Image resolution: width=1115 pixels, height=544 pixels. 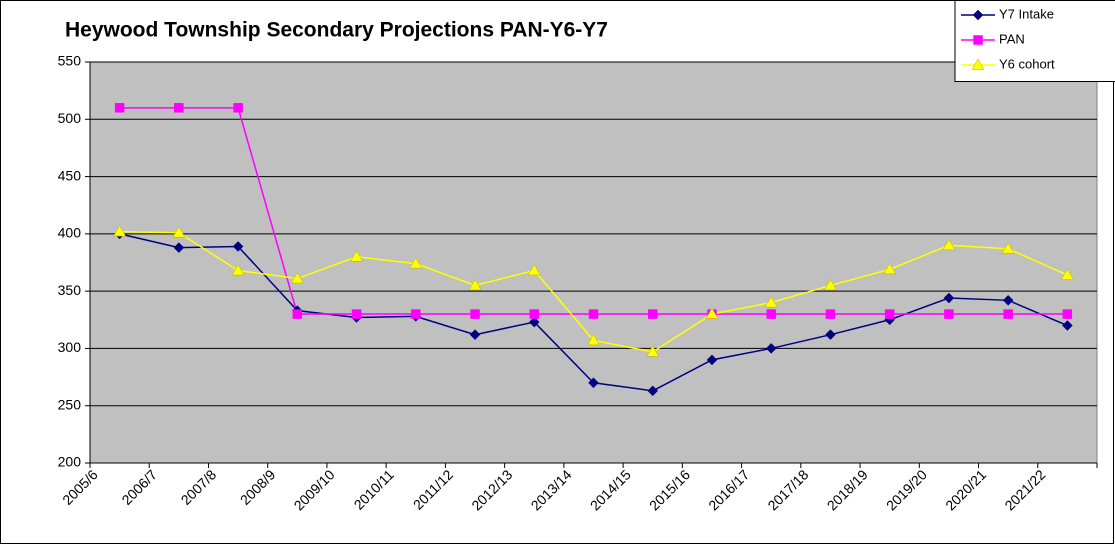 What do you see at coordinates (1012, 38) in the screenshot?
I see `legend-text: PAN` at bounding box center [1012, 38].